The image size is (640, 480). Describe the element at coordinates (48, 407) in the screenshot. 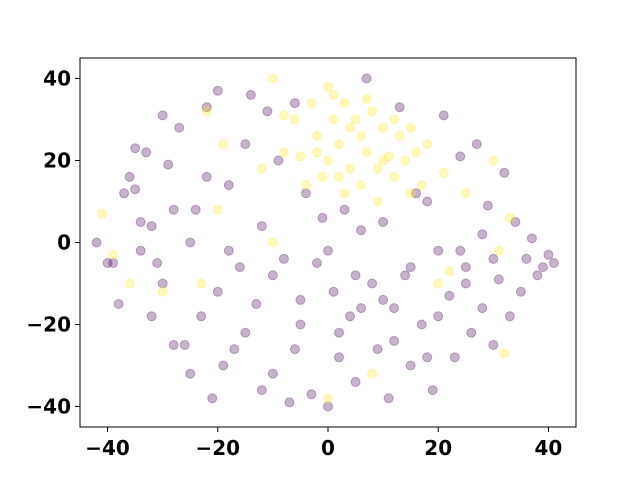

I see `y-tick-label: −40` at that location.